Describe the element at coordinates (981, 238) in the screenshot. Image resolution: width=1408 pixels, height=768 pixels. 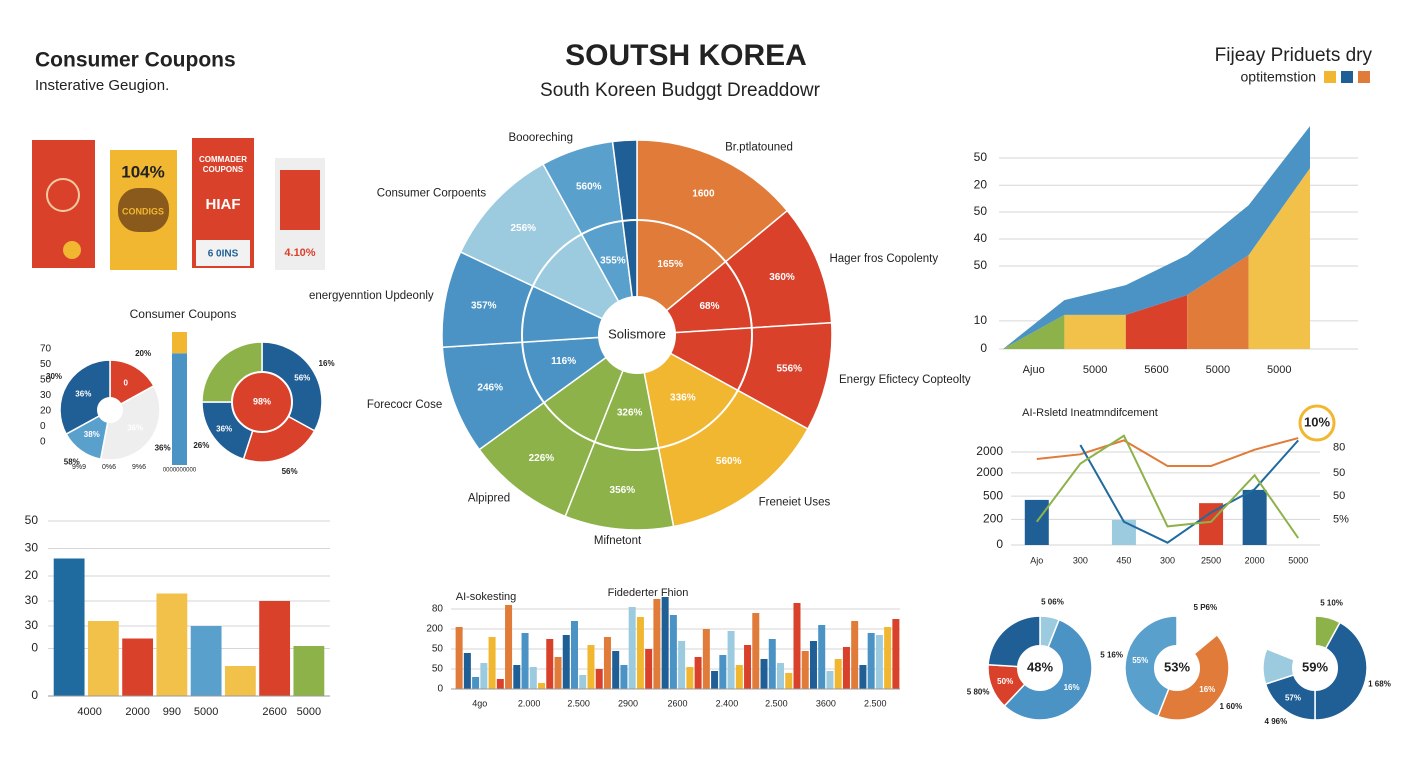
I see `y-tick-label: 40` at that location.